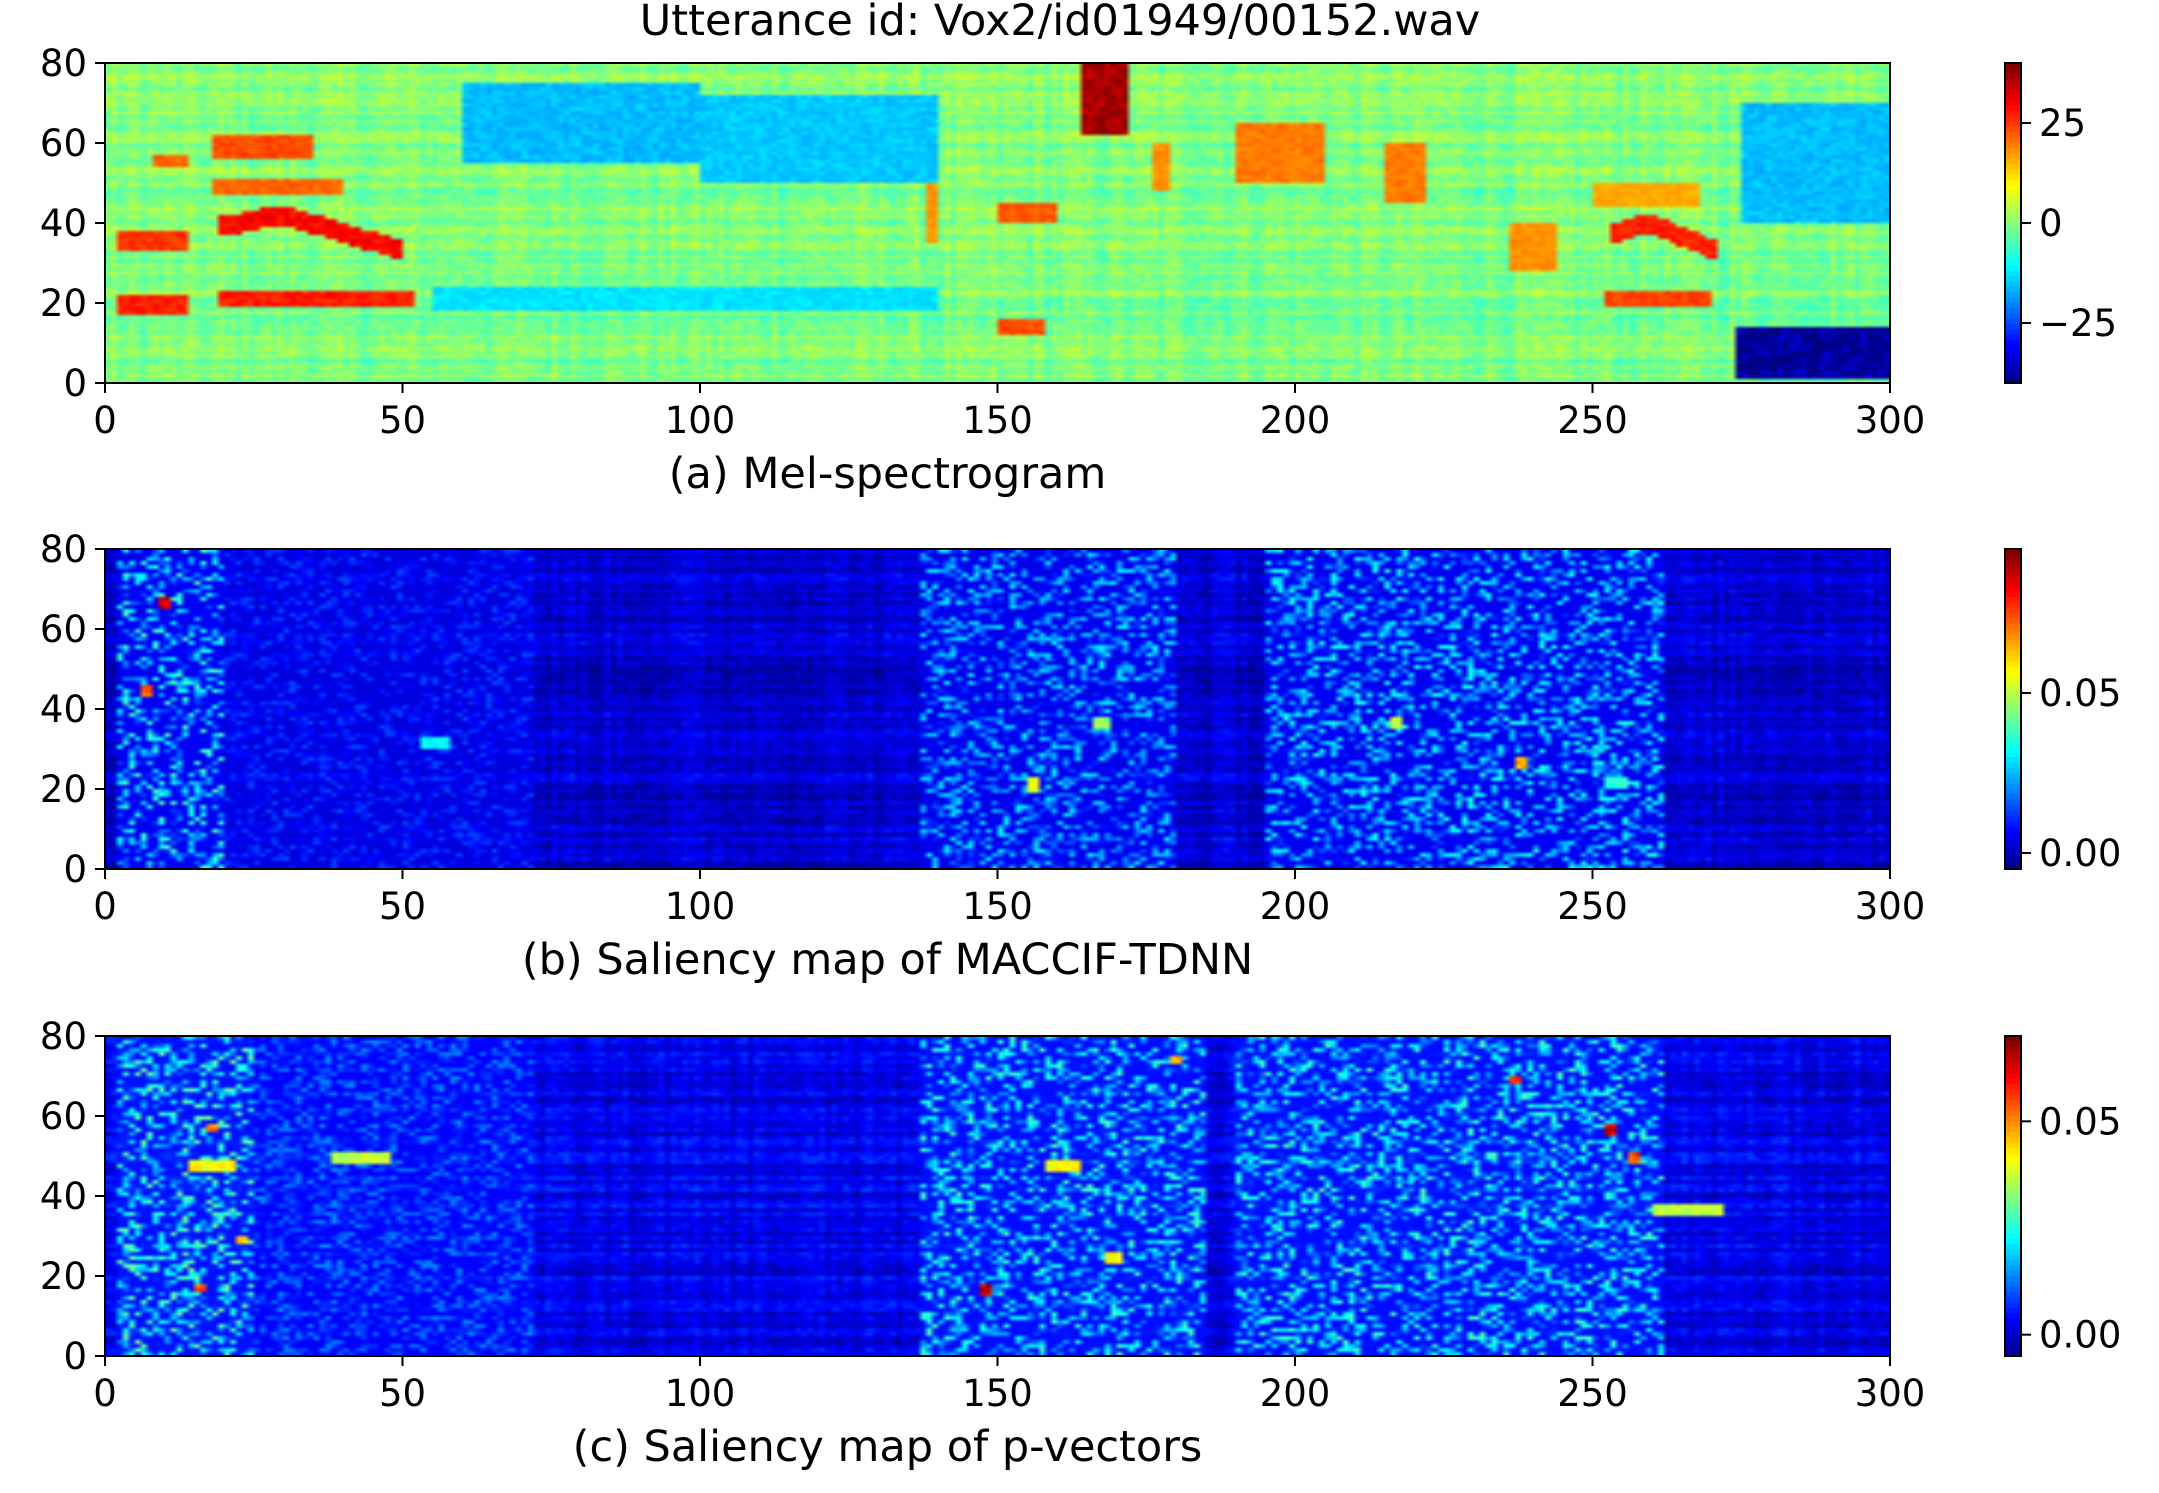 The image size is (2159, 1493). What do you see at coordinates (402, 420) in the screenshot?
I see `x-tick-label: 50` at bounding box center [402, 420].